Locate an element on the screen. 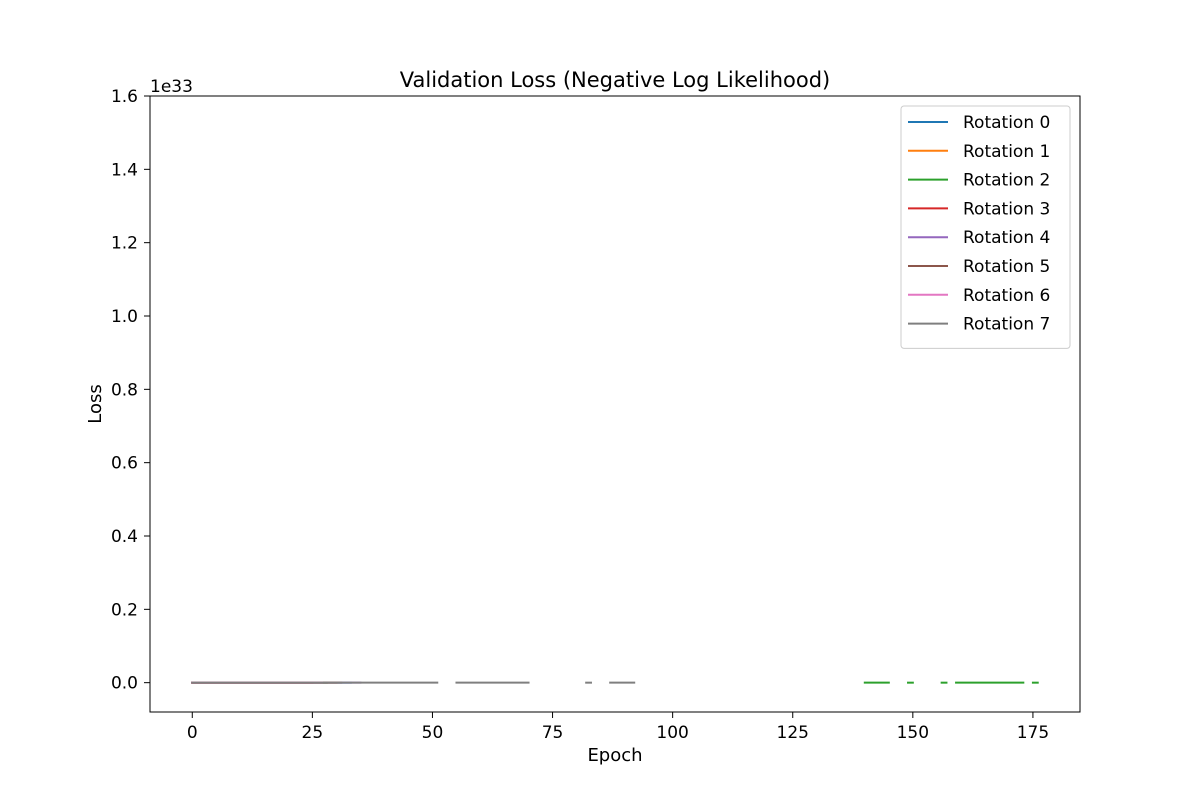  y-tick-label: 1.0 is located at coordinates (124, 317).